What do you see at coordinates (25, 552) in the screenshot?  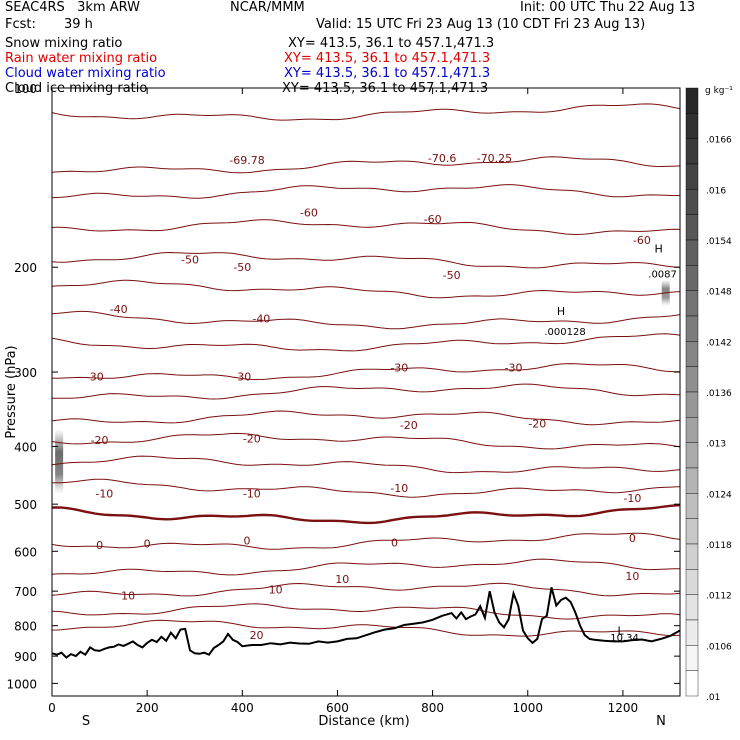 I see `y-tick-label: 600` at bounding box center [25, 552].